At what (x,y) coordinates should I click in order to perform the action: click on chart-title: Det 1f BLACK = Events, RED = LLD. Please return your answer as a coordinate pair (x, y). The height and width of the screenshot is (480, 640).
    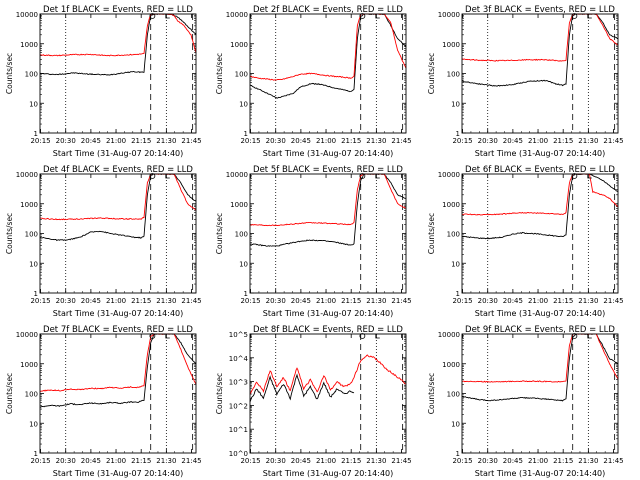
    Looking at the image, I should click on (118, 10).